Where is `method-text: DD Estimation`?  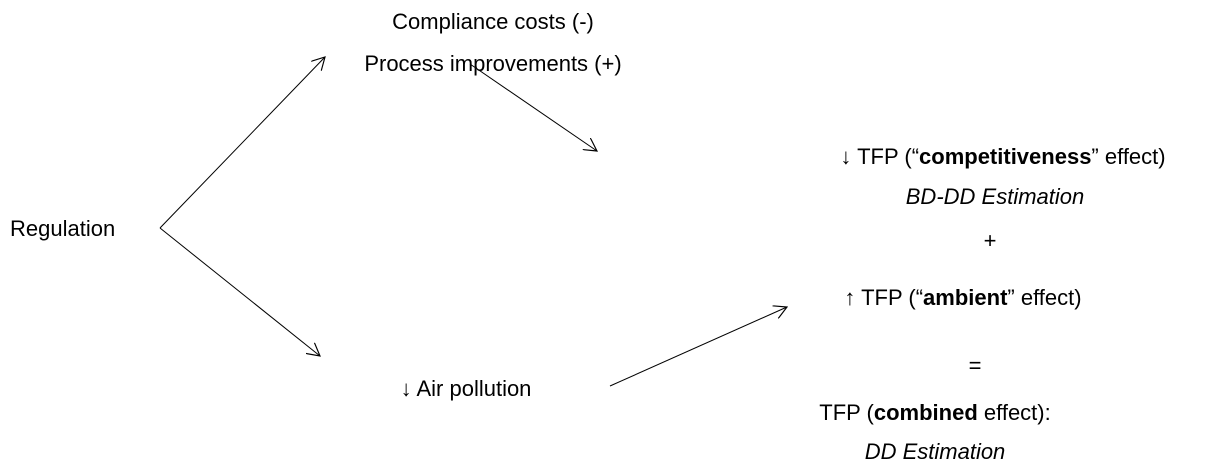
method-text: DD Estimation is located at coordinates (935, 451).